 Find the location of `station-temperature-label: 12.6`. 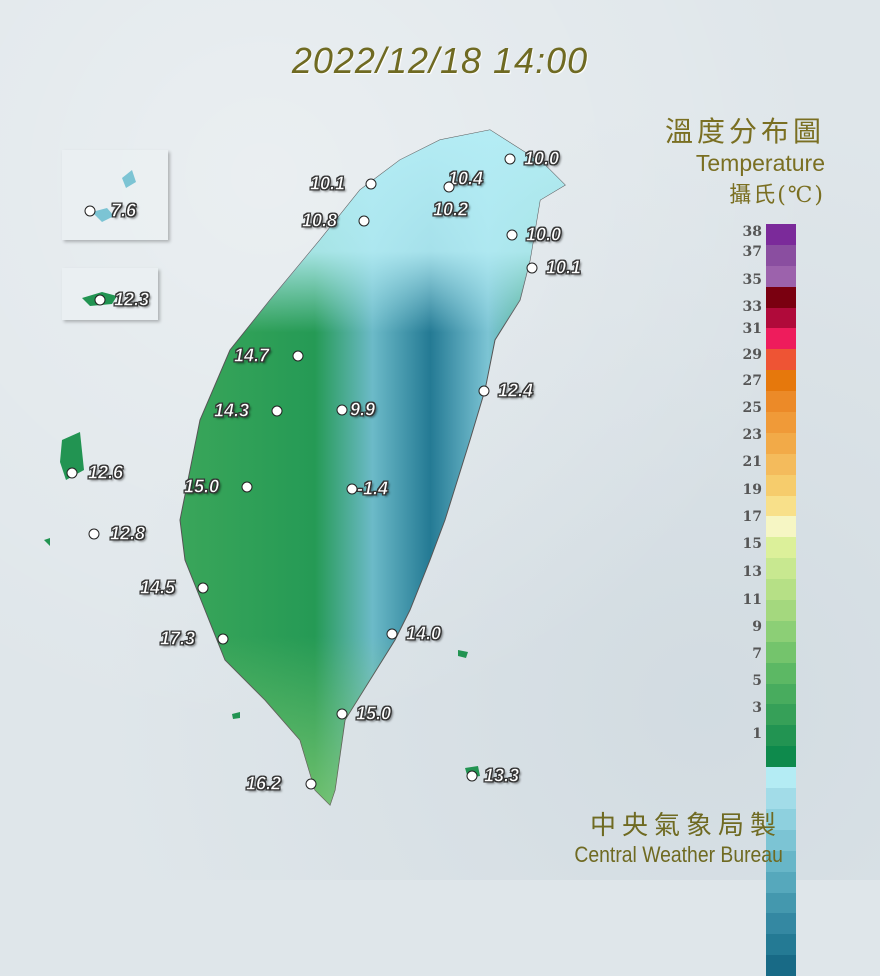

station-temperature-label: 12.6 is located at coordinates (106, 472).